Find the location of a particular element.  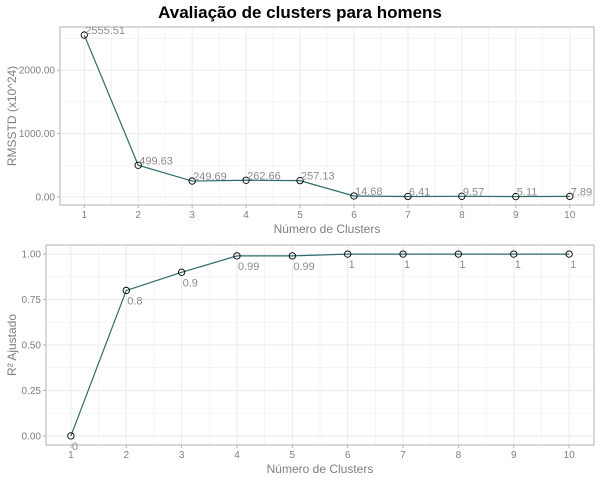

rmsstd-y-tick-label: 1000.00 is located at coordinates (37, 134).